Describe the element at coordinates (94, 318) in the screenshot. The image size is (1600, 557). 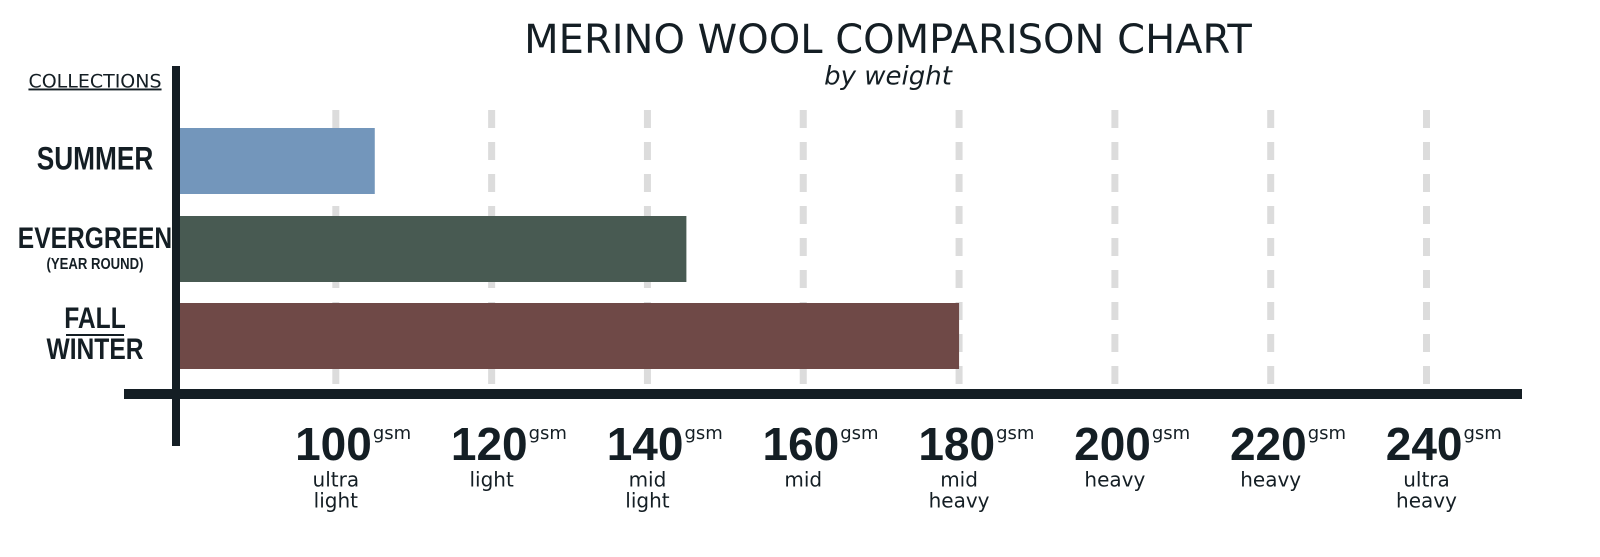
I see `y-tick-label: FALL` at that location.